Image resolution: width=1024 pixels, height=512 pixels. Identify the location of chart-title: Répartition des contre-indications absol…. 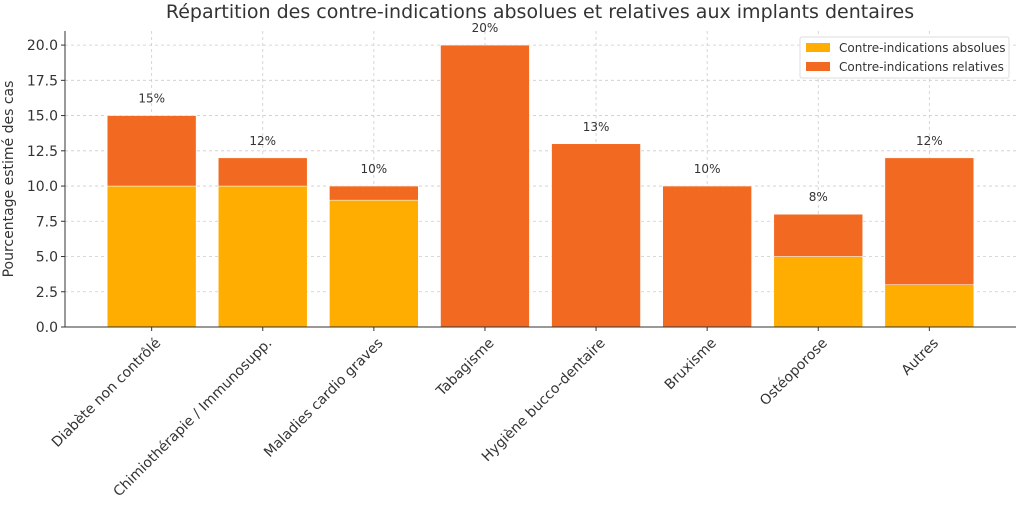
(540, 12).